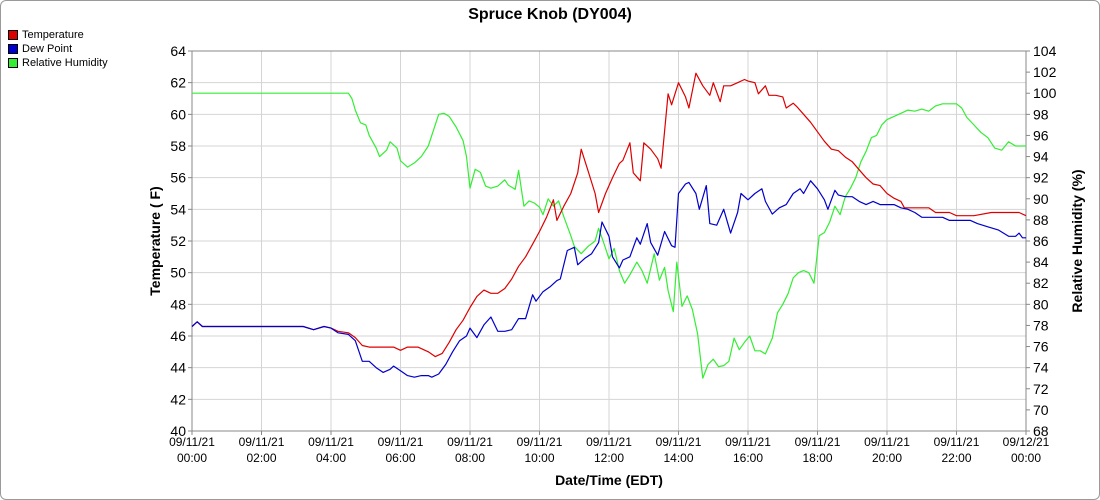 The width and height of the screenshot is (1100, 500). What do you see at coordinates (1041, 325) in the screenshot?
I see `y2-tick-label: 78` at bounding box center [1041, 325].